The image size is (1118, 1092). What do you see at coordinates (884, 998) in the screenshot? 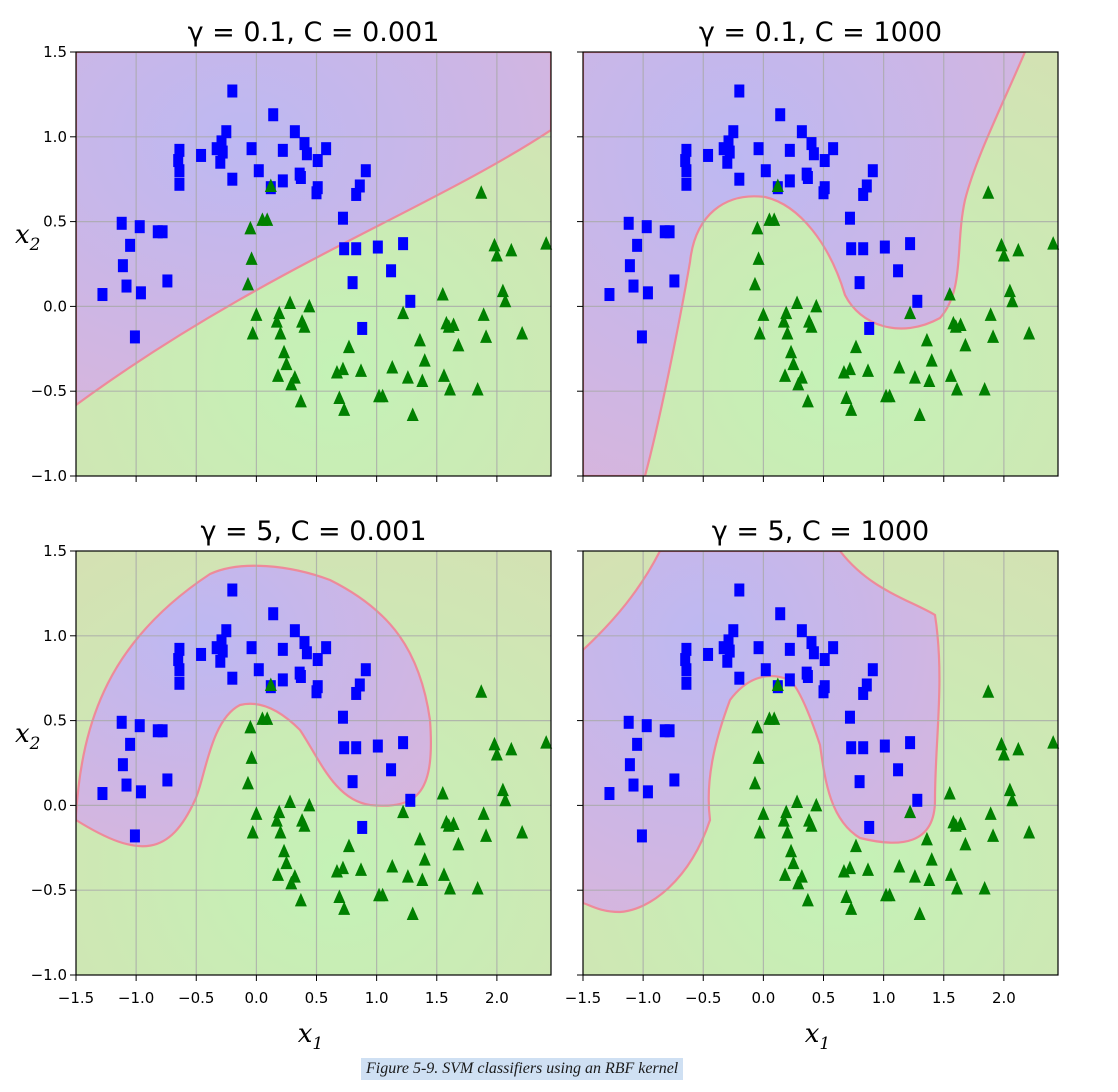
I see `x-tick-label: 1.0` at bounding box center [884, 998].